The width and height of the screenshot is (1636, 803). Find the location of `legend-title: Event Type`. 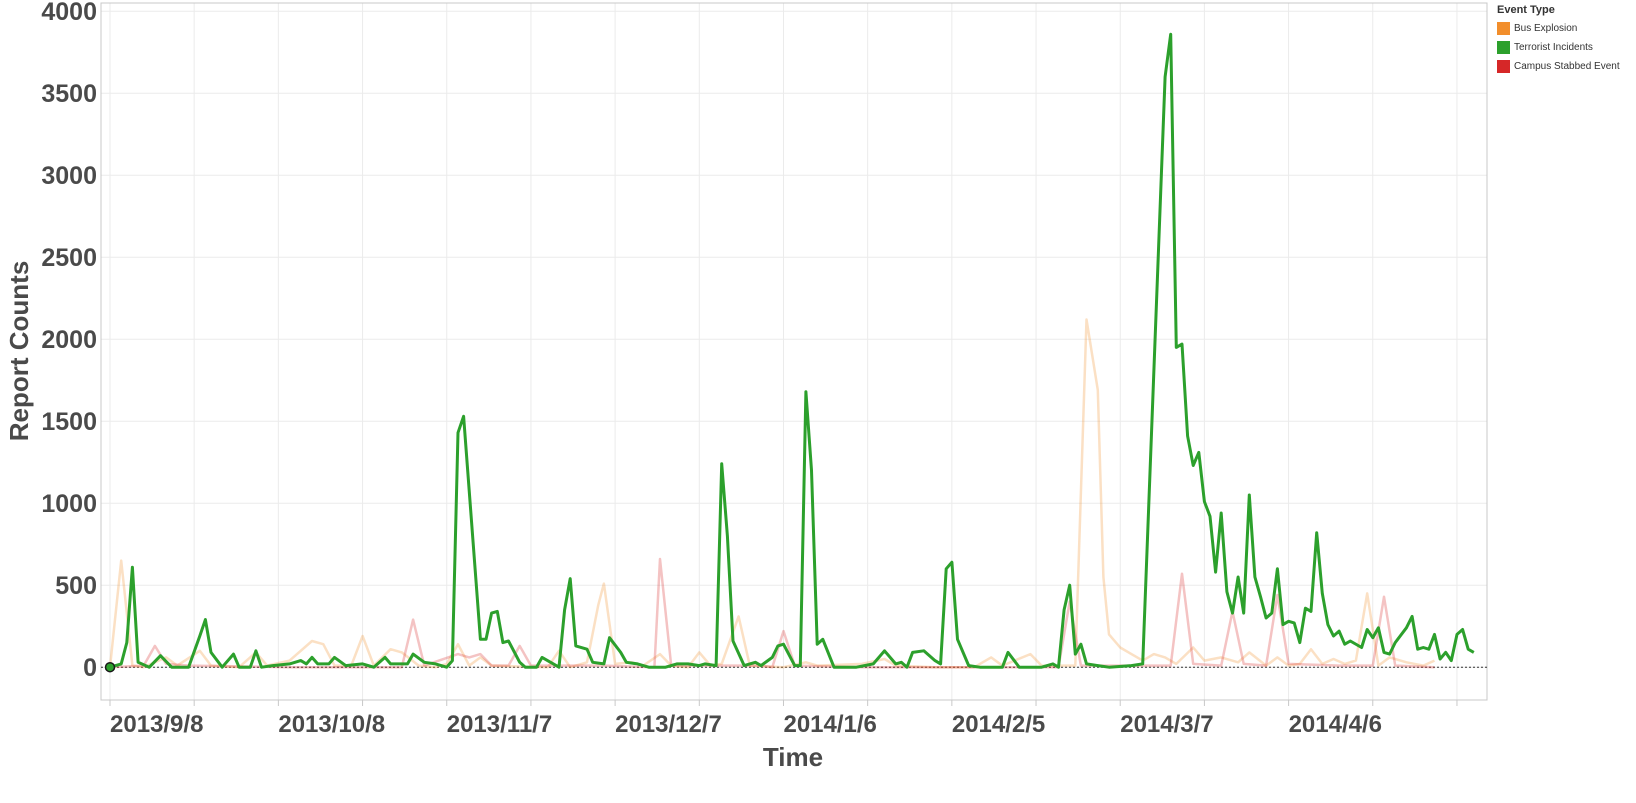

legend-title: Event Type is located at coordinates (1526, 10).